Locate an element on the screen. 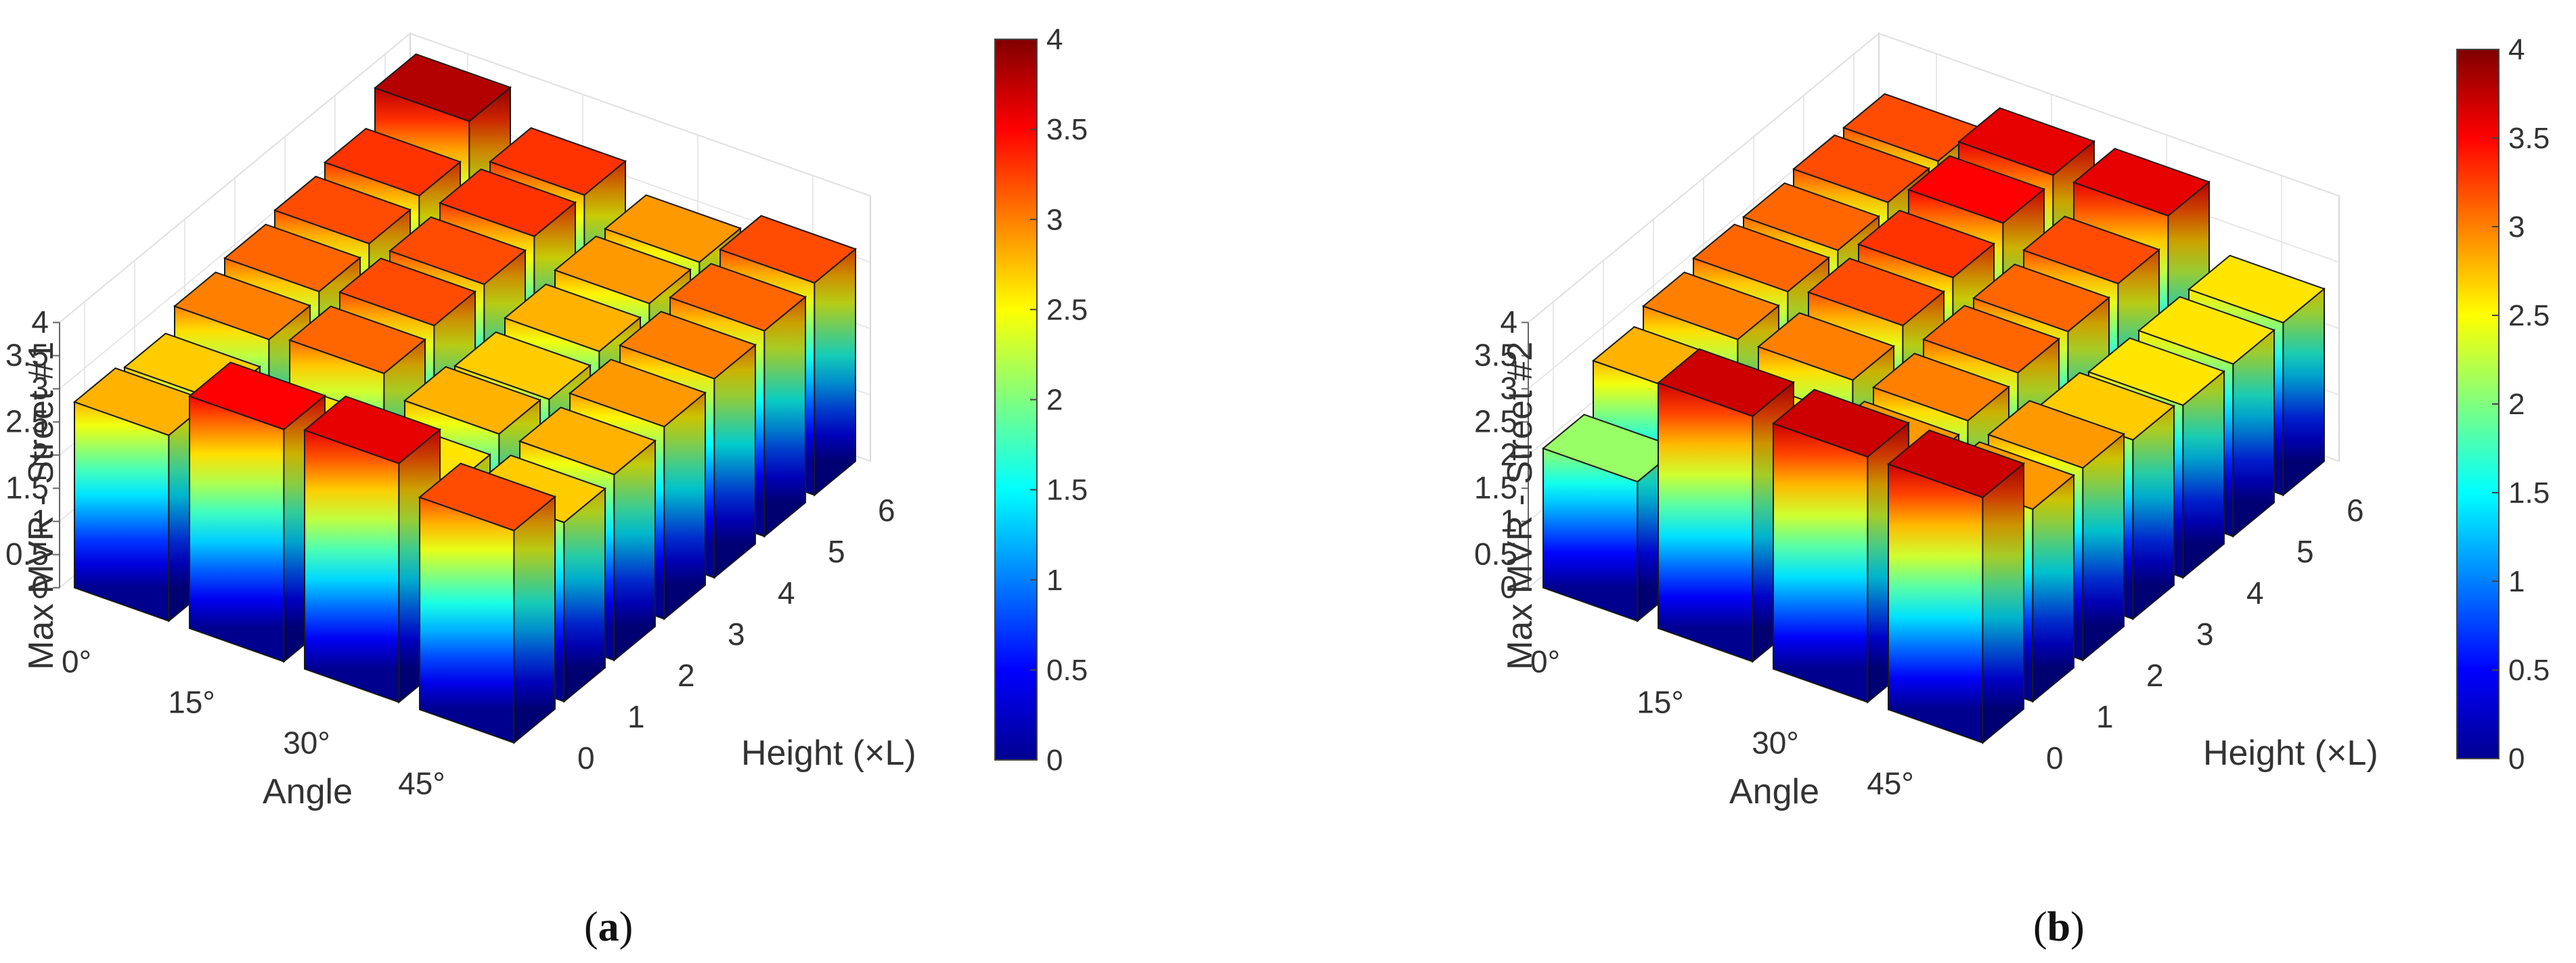 The height and width of the screenshot is (963, 2576). angle-tick-label: 0° is located at coordinates (76, 661).